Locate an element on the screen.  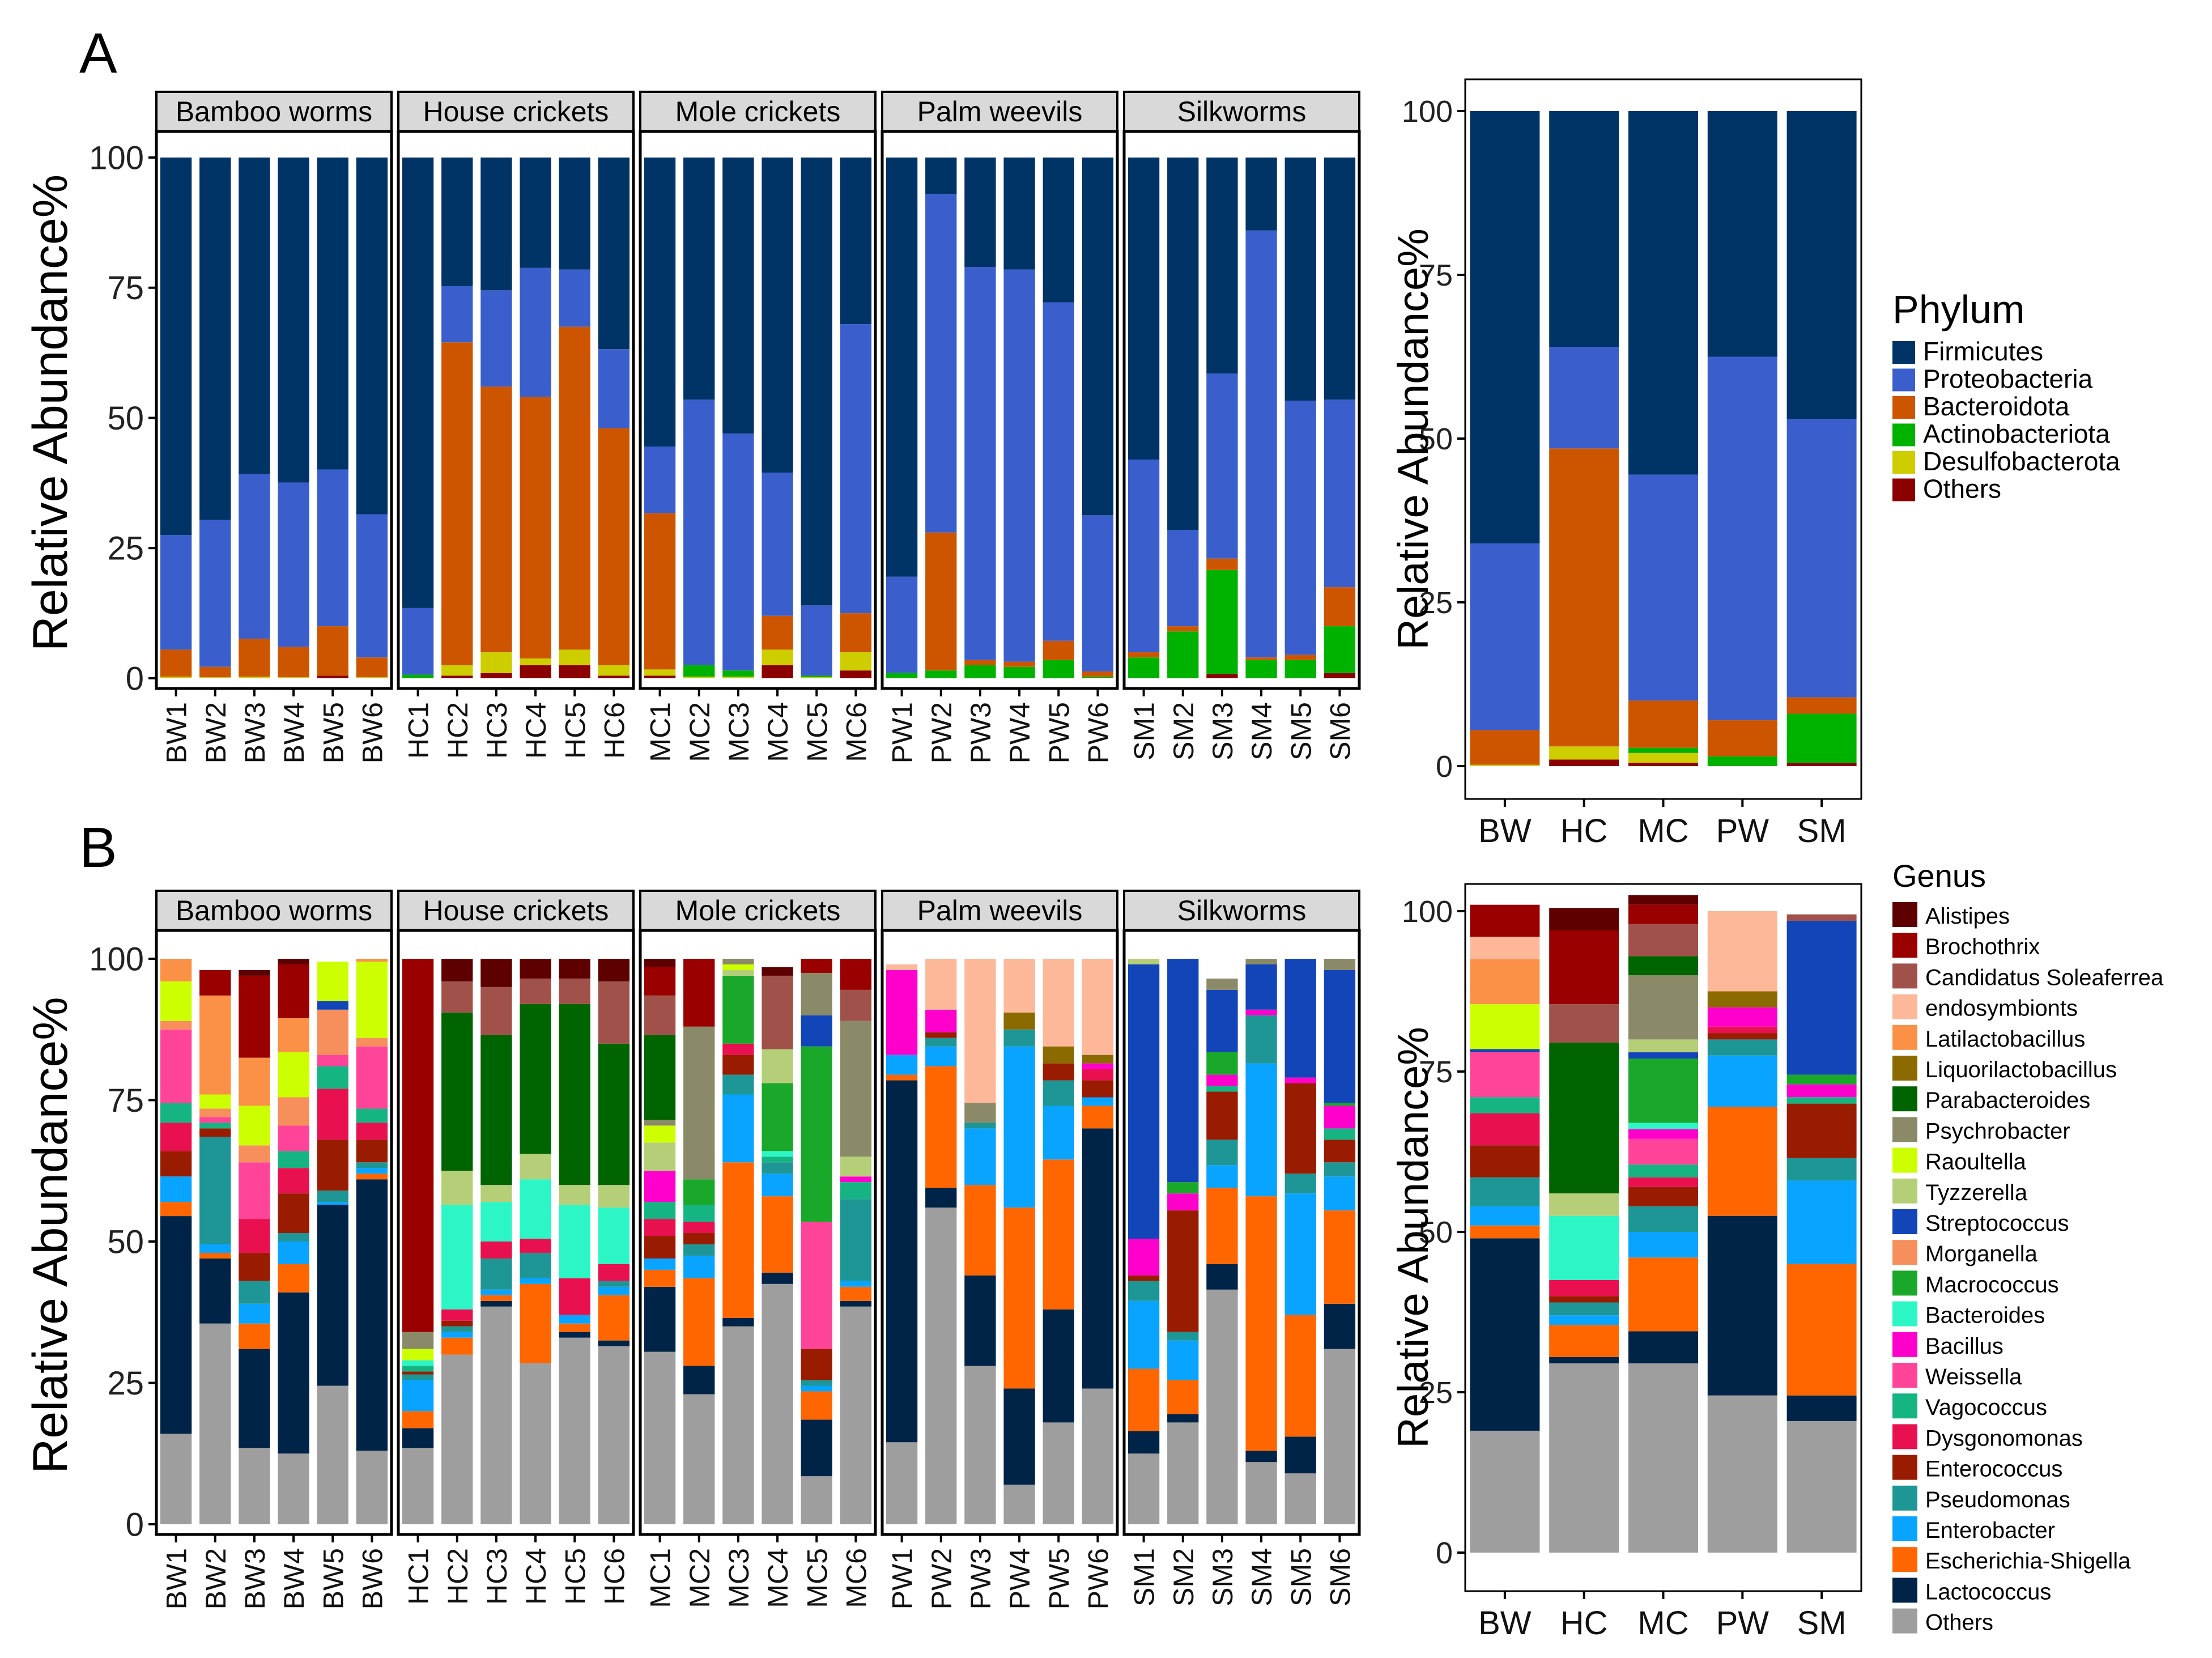
legend-label-vagococcus: Vagococcus is located at coordinates (1986, 1408).